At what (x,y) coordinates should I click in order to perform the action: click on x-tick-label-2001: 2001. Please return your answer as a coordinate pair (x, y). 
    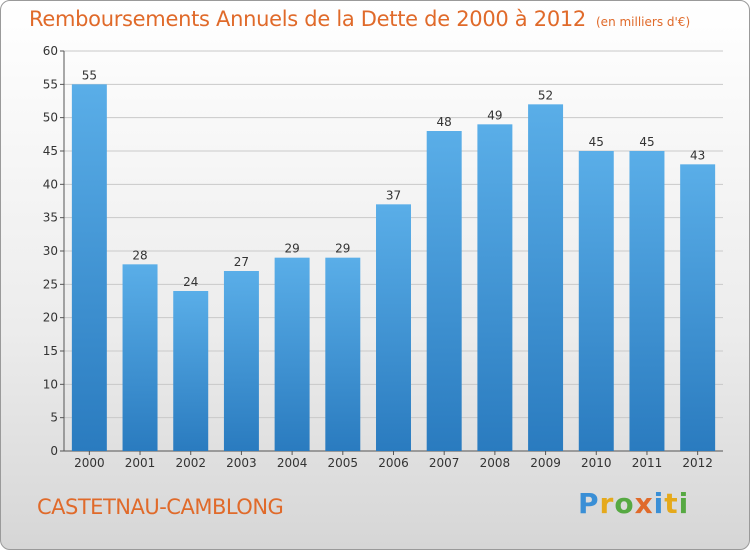
    Looking at the image, I should click on (140, 463).